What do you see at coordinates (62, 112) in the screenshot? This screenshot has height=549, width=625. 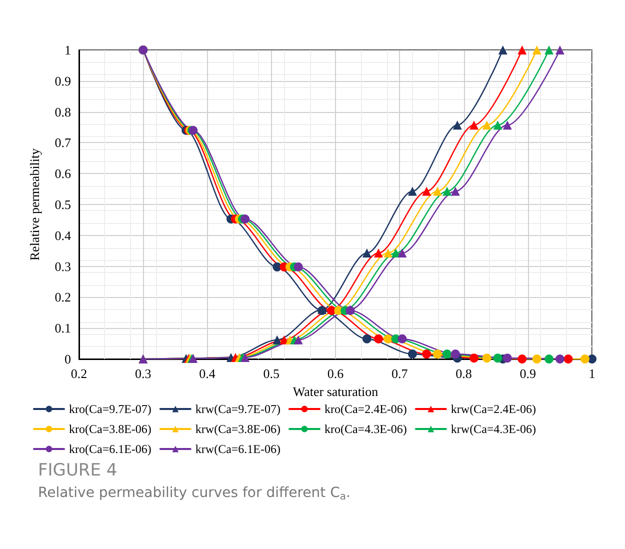 I see `y-tick-label: 0.8` at bounding box center [62, 112].